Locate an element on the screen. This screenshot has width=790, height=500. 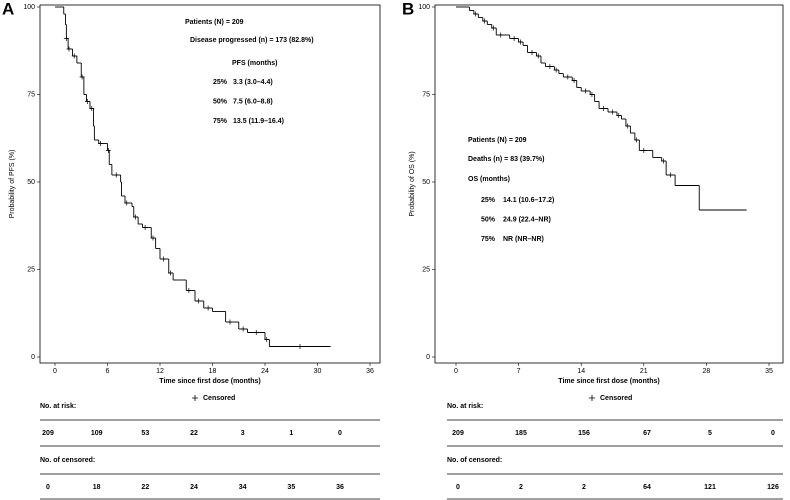
annotation: Disease progressed (n) = 173 (82.8%) is located at coordinates (252, 40).